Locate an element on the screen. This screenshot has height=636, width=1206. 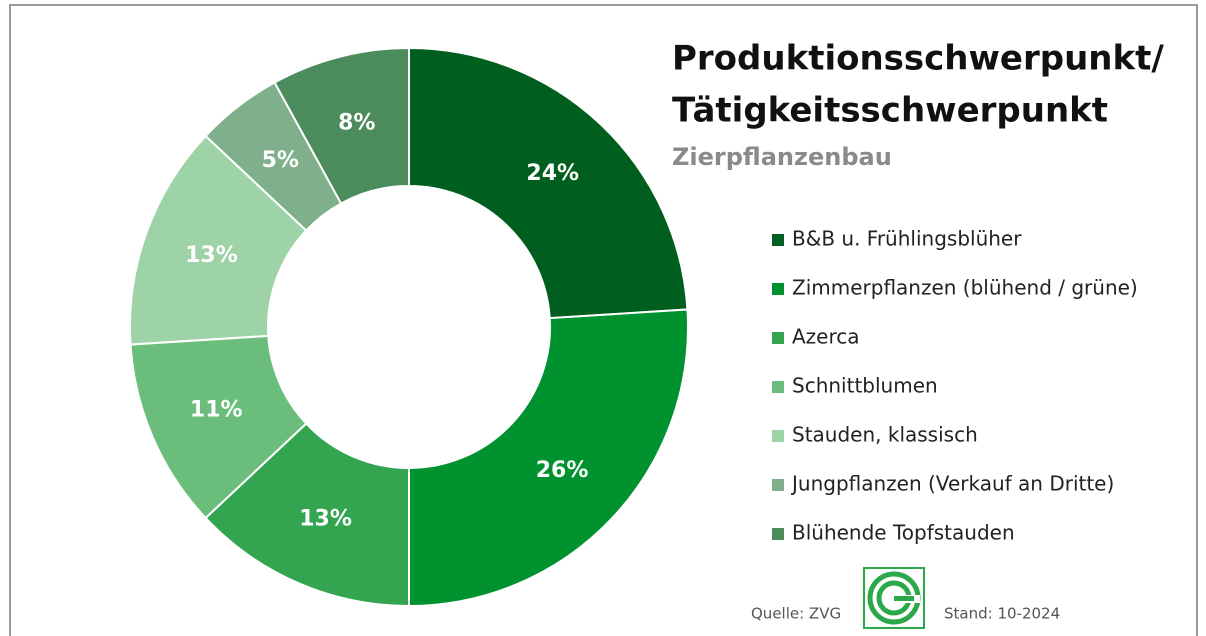
legend-label: Jungpflanzen (Verkauf an Dritte) is located at coordinates (952, 484).